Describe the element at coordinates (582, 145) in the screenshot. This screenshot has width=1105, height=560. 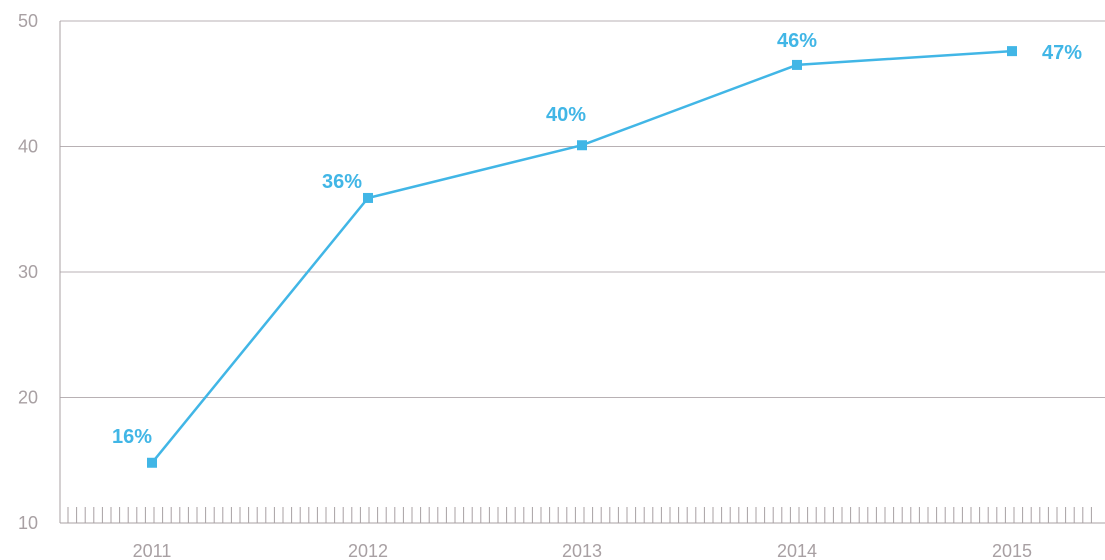
I see `data-point-2013` at that location.